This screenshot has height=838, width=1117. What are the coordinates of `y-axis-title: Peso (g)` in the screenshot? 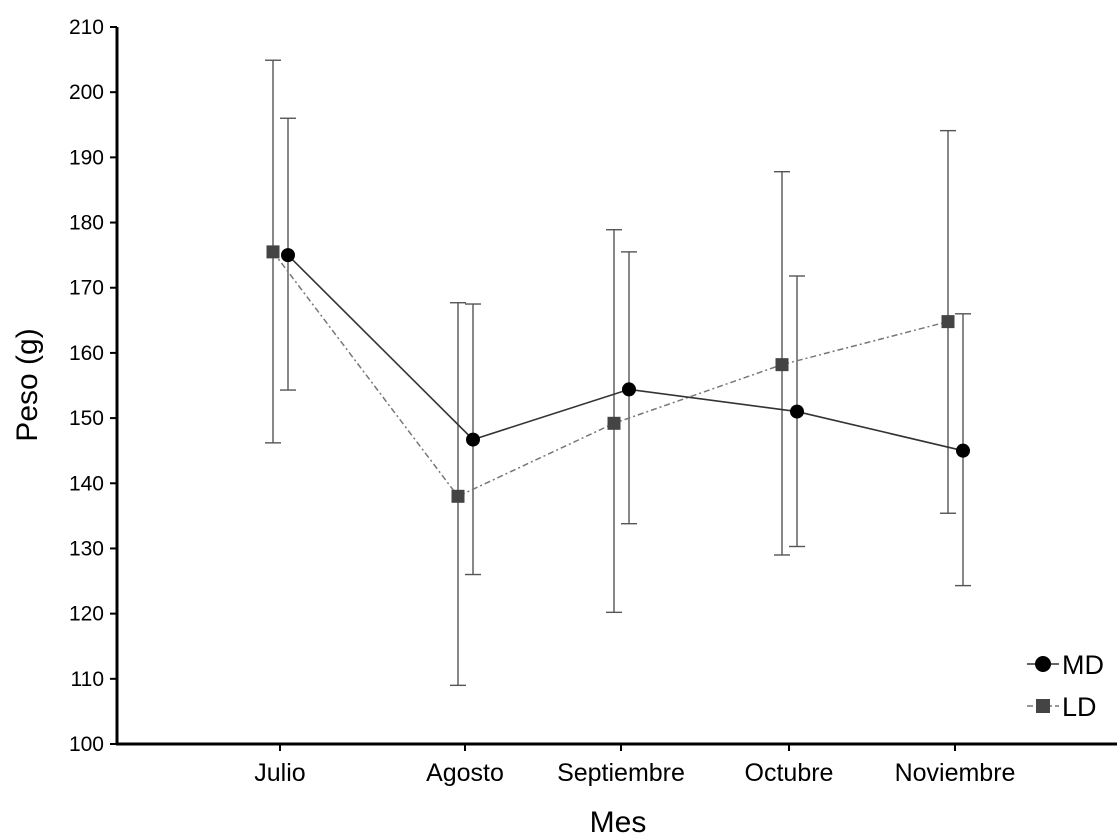 It's located at (27, 384).